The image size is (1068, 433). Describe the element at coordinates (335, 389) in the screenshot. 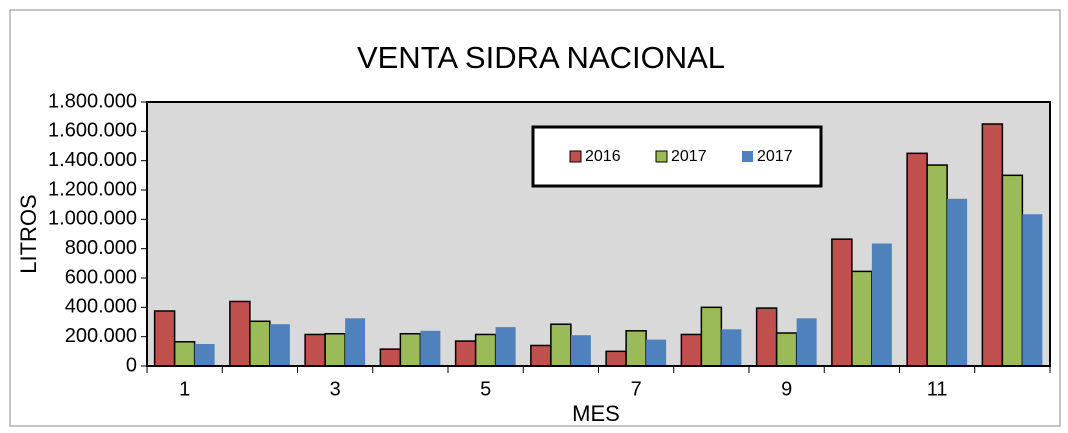

I see `x-tick-label: 3` at that location.